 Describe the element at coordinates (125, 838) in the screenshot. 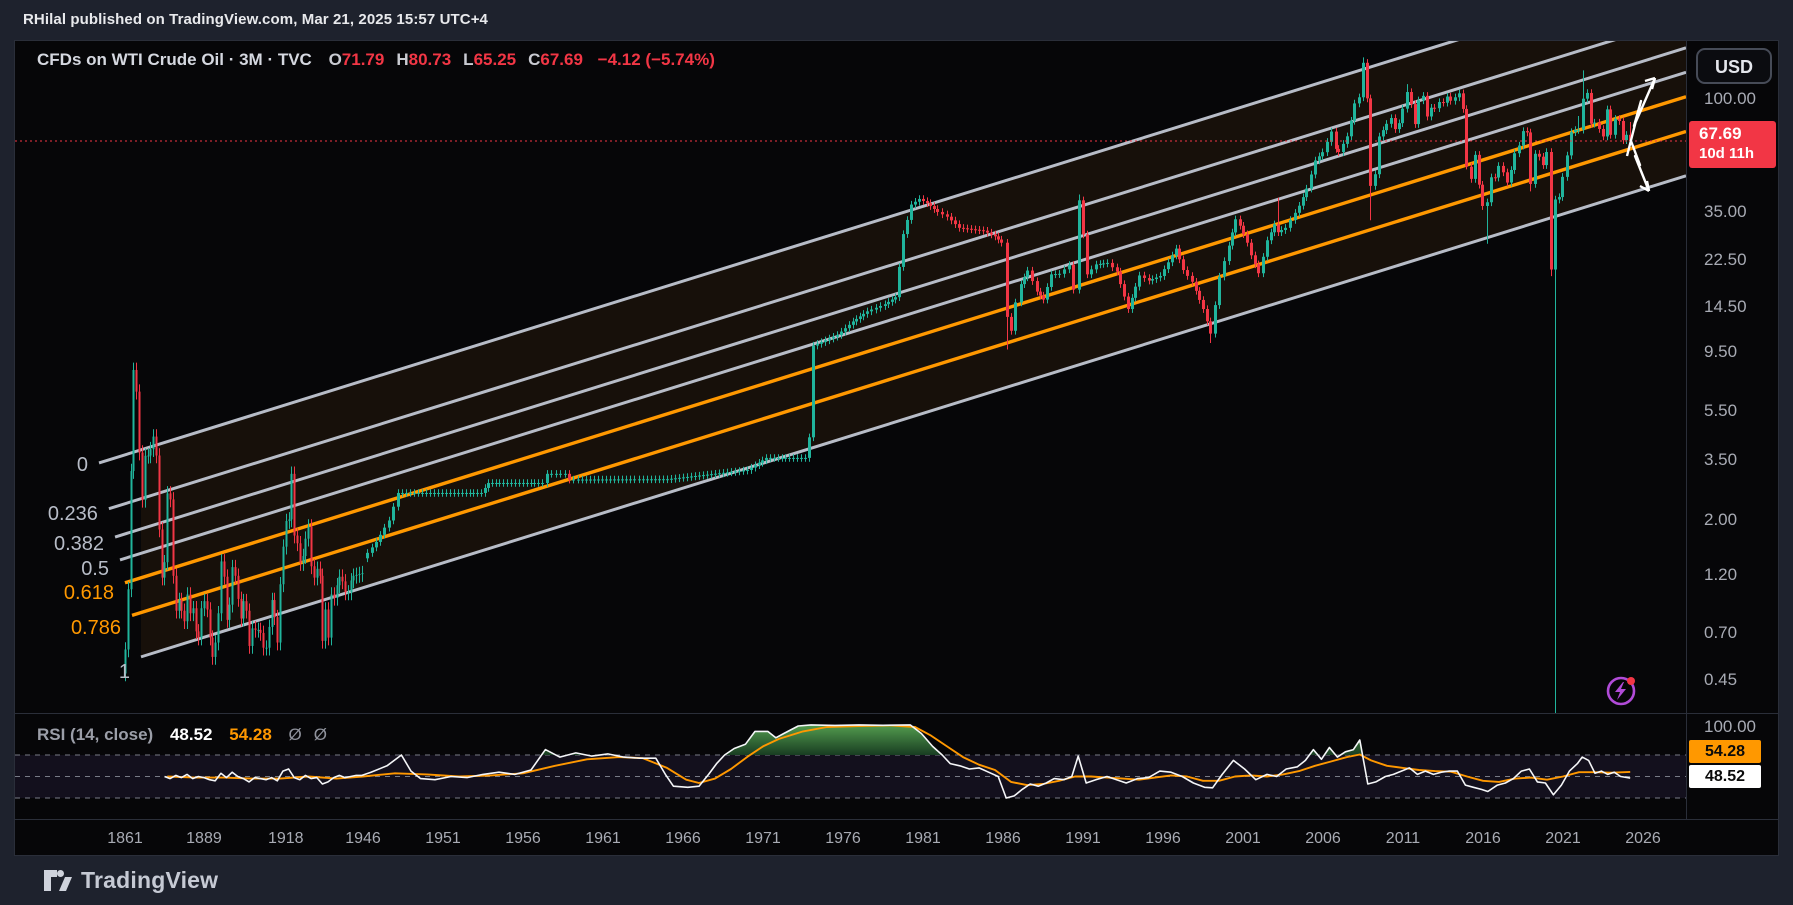

I see `time-axis-label: 1861` at that location.